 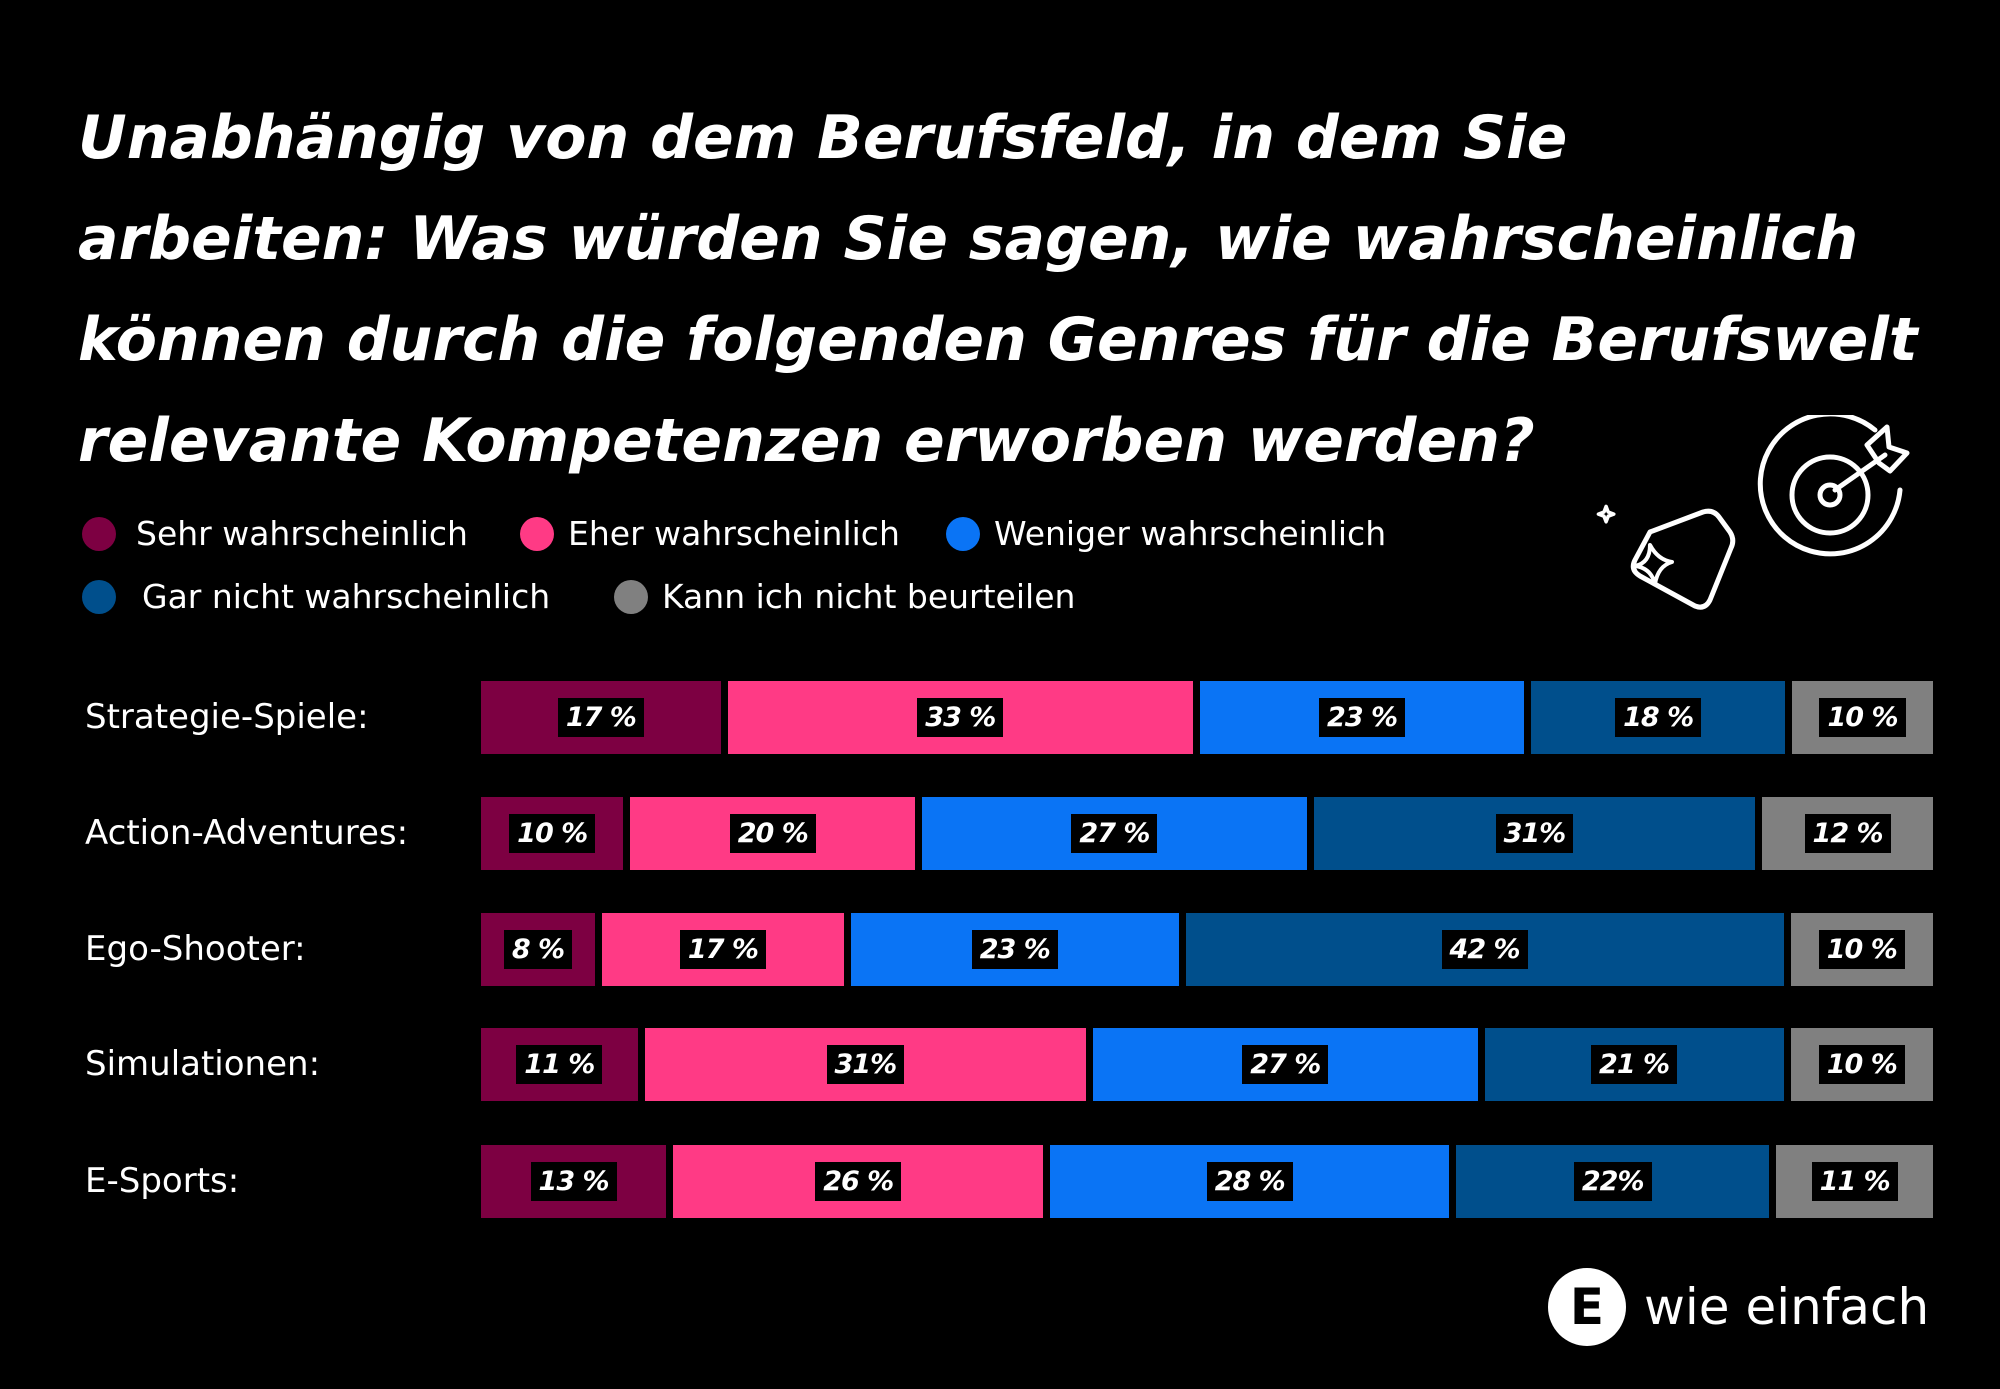 I want to click on bar-segment: 18 %, so click(x=1658, y=717).